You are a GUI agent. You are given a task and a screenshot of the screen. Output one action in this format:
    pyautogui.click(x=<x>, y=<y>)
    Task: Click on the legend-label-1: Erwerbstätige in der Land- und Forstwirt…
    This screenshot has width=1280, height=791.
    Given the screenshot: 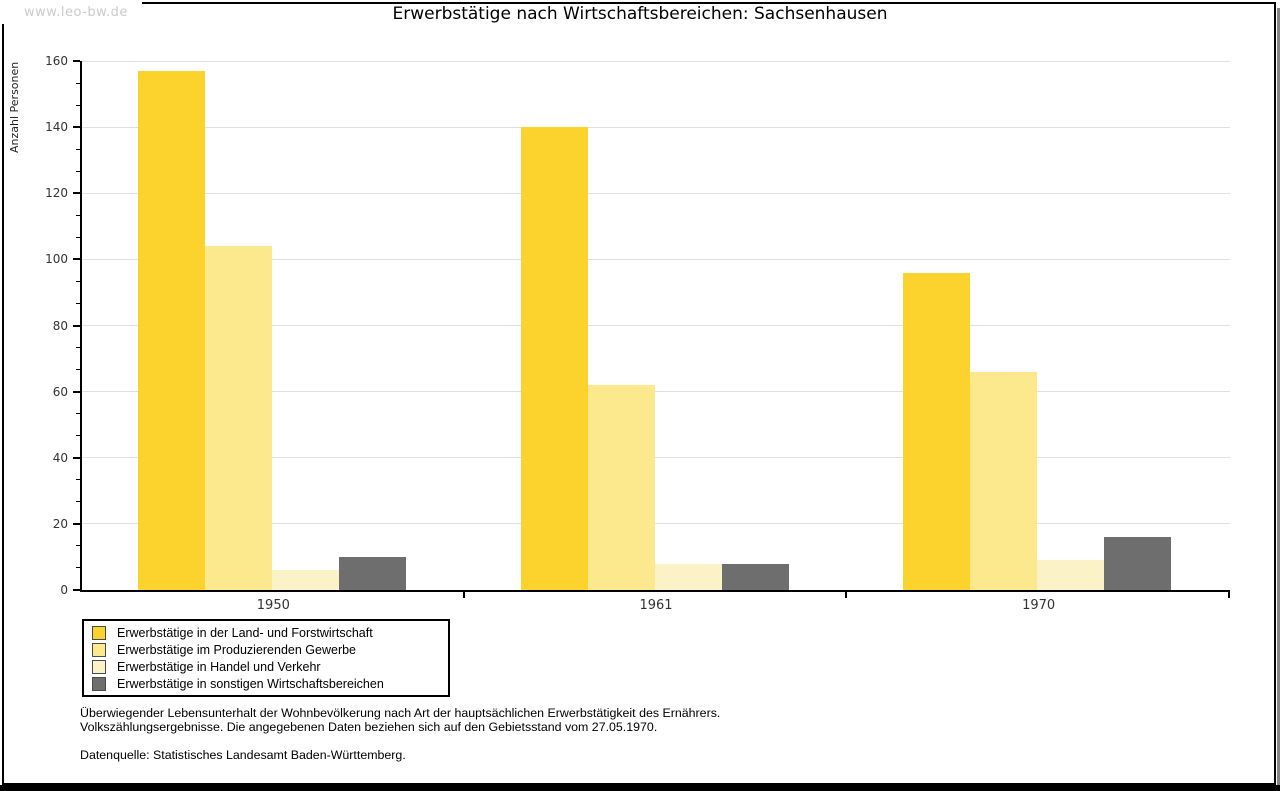 What is the action you would take?
    pyautogui.click(x=245, y=632)
    